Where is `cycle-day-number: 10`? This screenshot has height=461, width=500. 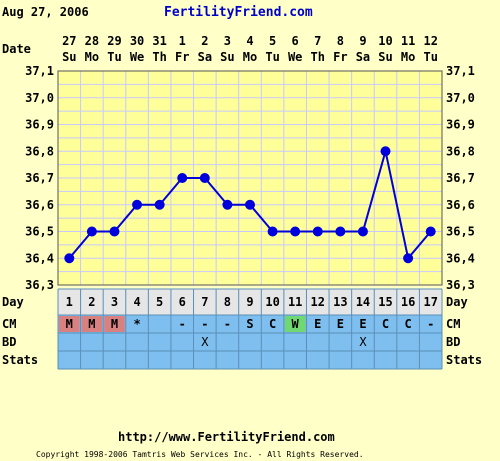
cycle-day-number: 10 is located at coordinates (272, 302).